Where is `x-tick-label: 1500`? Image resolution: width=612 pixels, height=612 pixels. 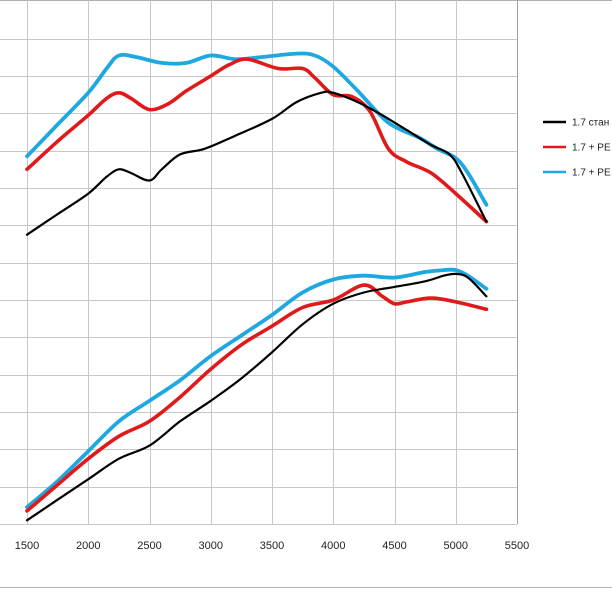
x-tick-label: 1500 is located at coordinates (27, 546).